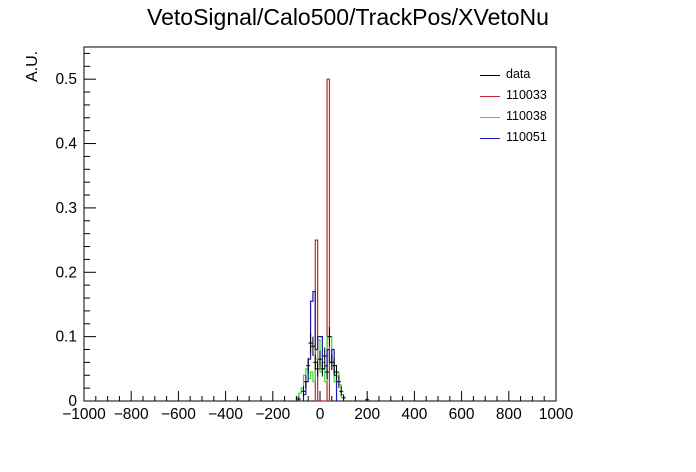 Image resolution: width=696 pixels, height=472 pixels. I want to click on y-axis-label: A.U., so click(32, 66).